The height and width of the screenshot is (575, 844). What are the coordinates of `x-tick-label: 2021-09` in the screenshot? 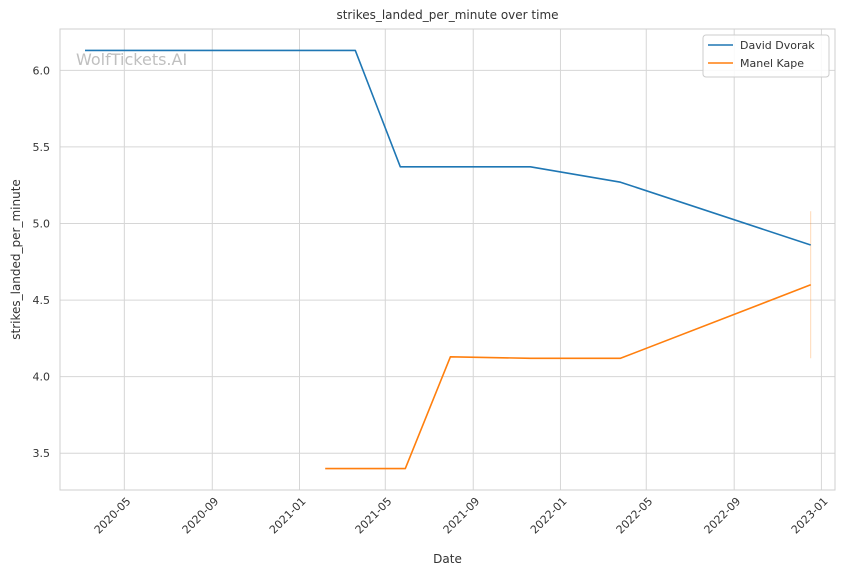 It's located at (462, 516).